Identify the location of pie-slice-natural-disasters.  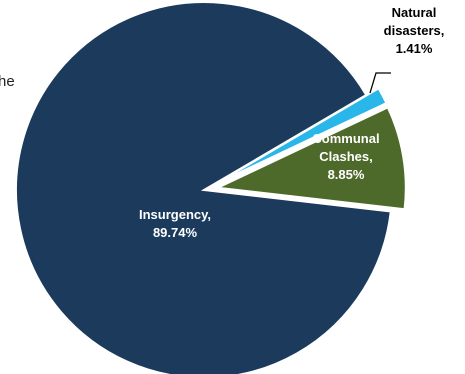
(301, 136).